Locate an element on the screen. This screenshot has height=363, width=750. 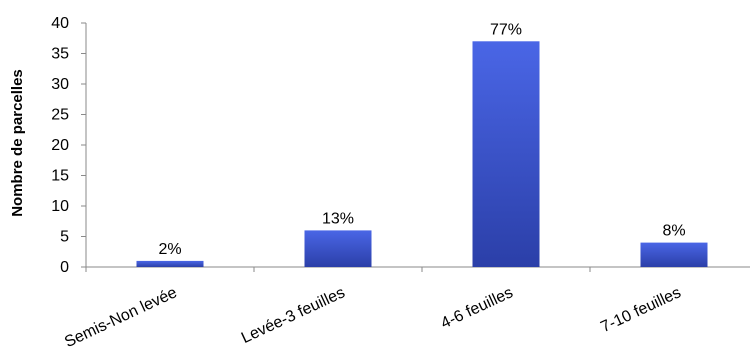
x-category-label-3: 4-6 feuilles is located at coordinates (476, 308).